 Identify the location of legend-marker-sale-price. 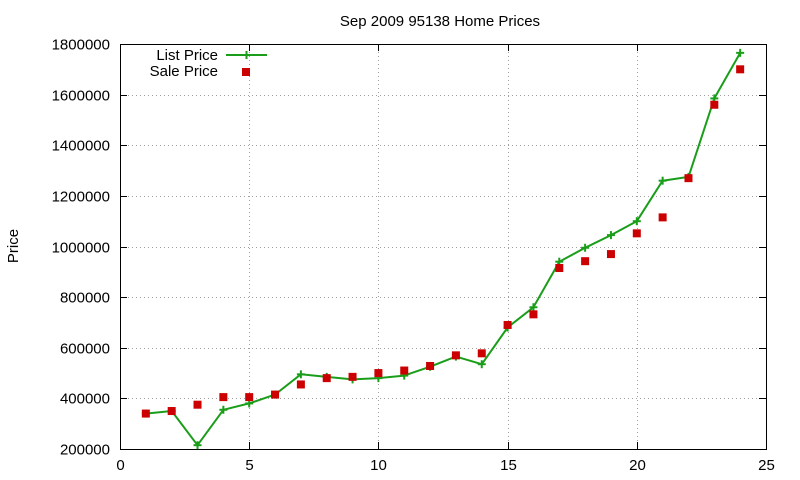
(246, 72).